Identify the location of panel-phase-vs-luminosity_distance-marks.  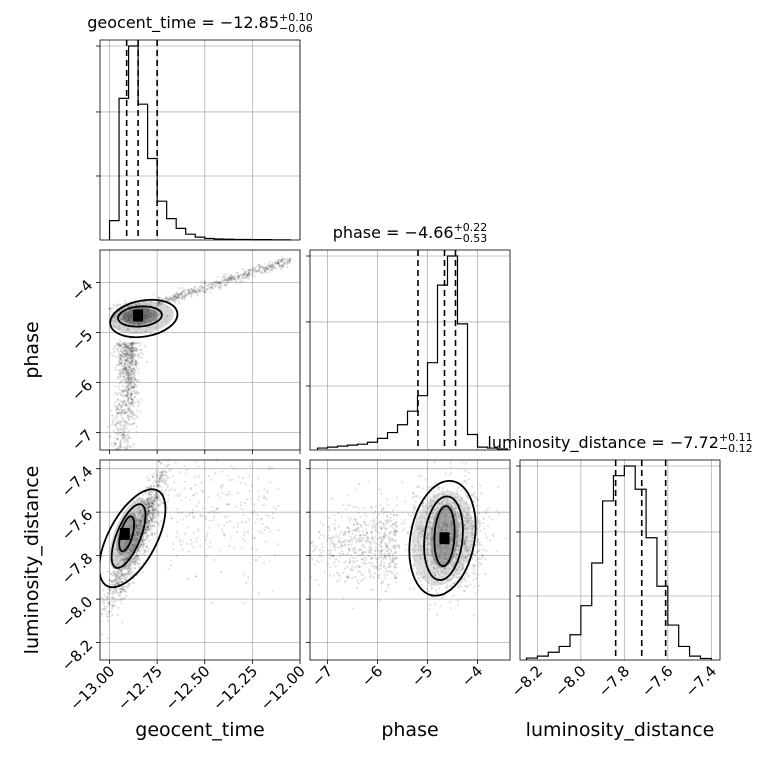
(409, 538).